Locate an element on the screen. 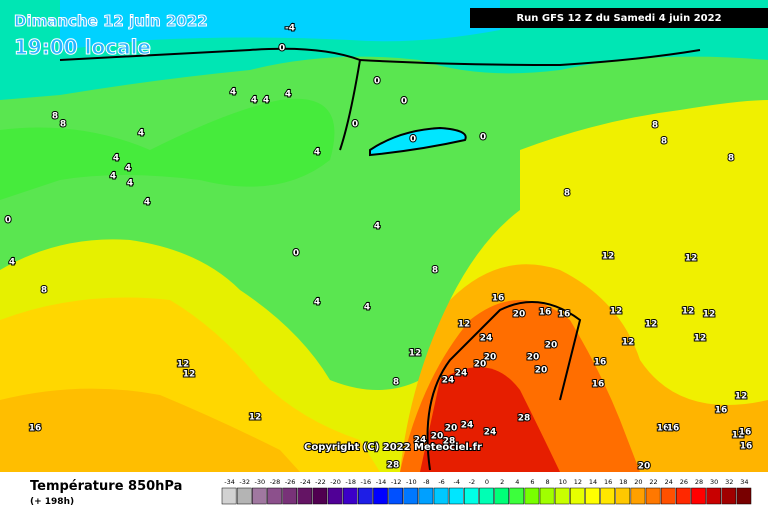 The width and height of the screenshot is (768, 512). colorbar-label: -10 is located at coordinates (411, 482).